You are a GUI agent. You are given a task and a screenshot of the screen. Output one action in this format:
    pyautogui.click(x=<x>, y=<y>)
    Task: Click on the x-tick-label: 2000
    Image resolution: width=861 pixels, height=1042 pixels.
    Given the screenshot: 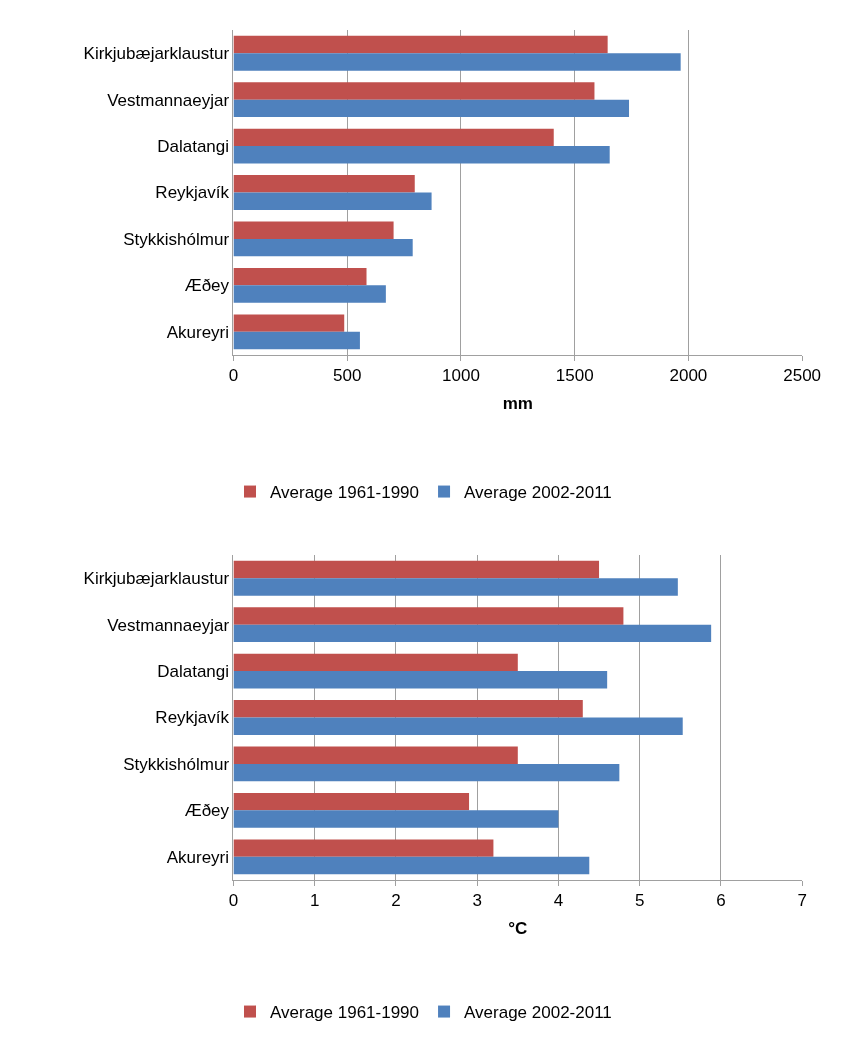 What is the action you would take?
    pyautogui.click(x=688, y=376)
    